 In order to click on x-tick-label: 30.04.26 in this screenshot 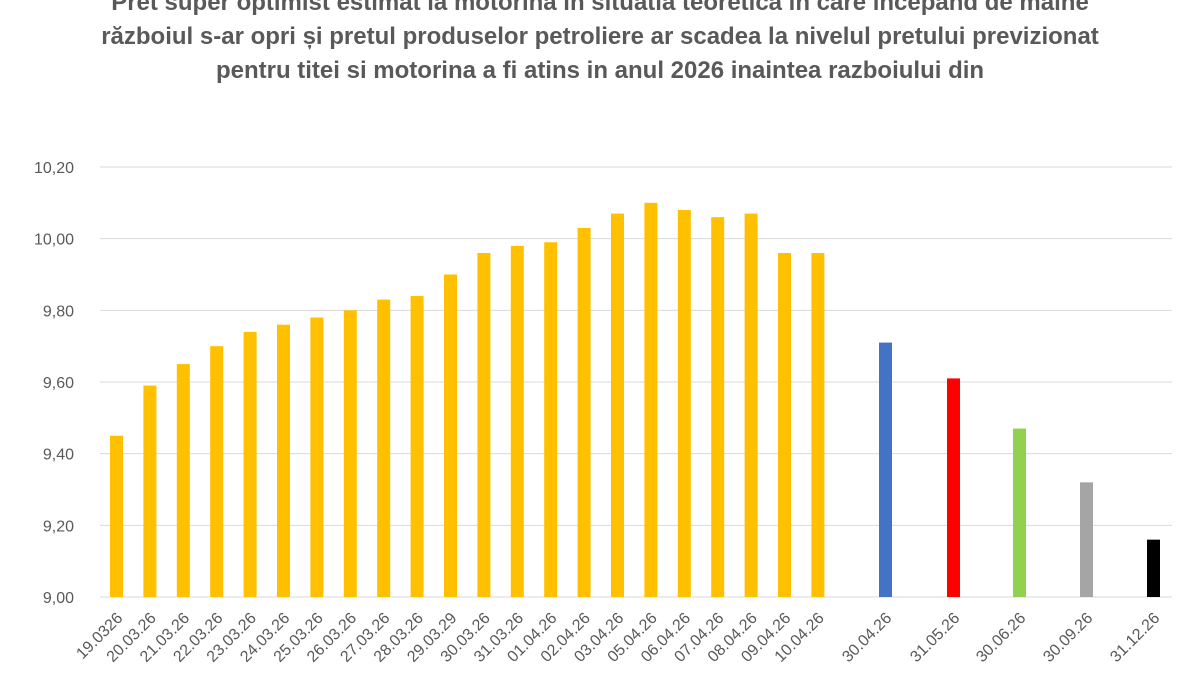, I will do `click(867, 638)`.